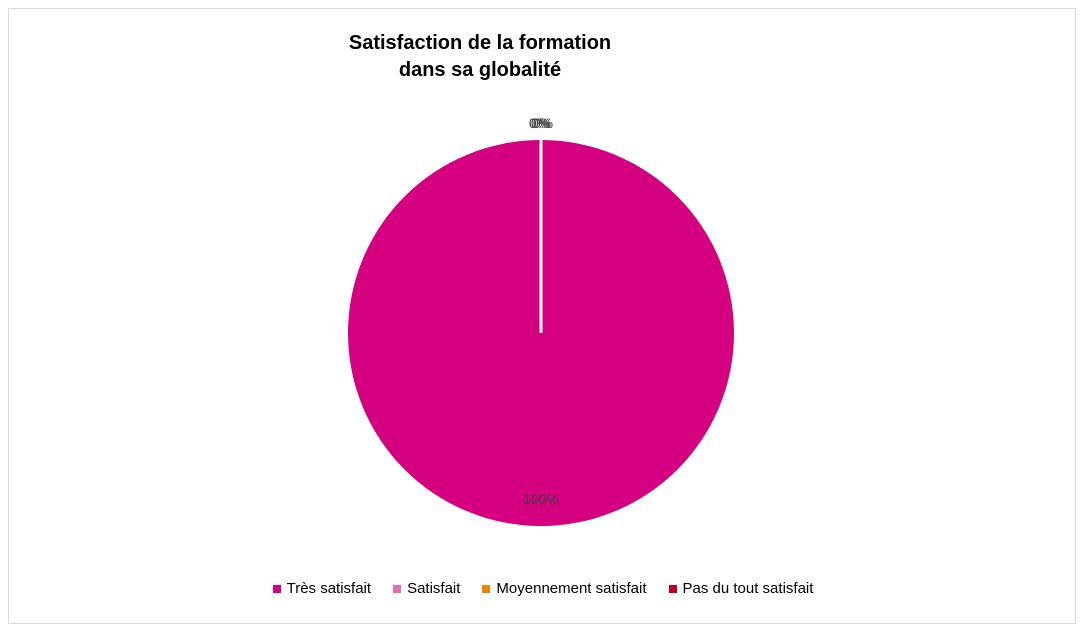 The height and width of the screenshot is (634, 1086). I want to click on data-label-pas-du-tout-satisfait: 0%, so click(543, 123).